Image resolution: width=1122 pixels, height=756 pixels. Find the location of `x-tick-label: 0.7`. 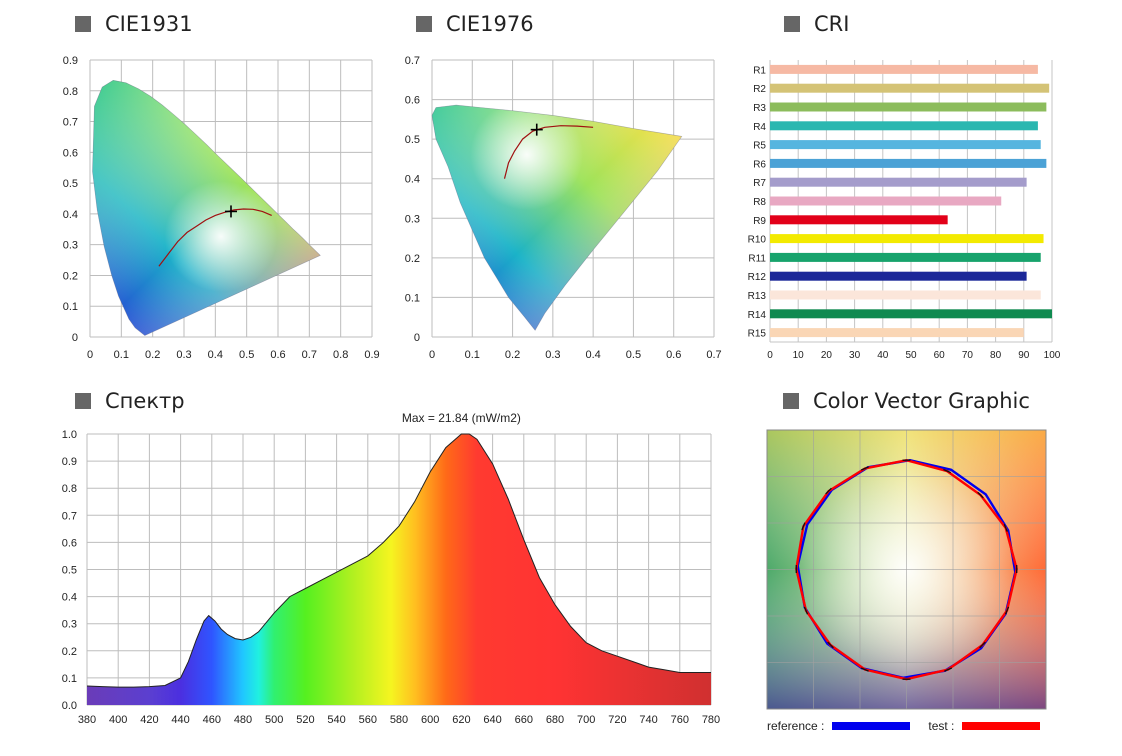

x-tick-label: 0.7 is located at coordinates (713, 355).